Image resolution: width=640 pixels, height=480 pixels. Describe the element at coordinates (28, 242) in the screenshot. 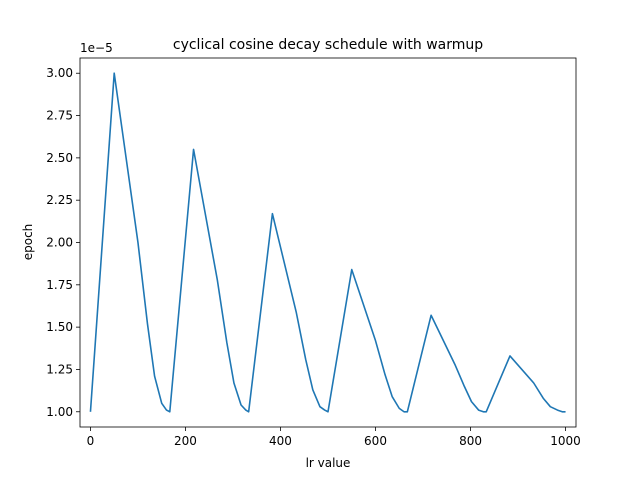

I see `y-axis-label: epoch` at that location.